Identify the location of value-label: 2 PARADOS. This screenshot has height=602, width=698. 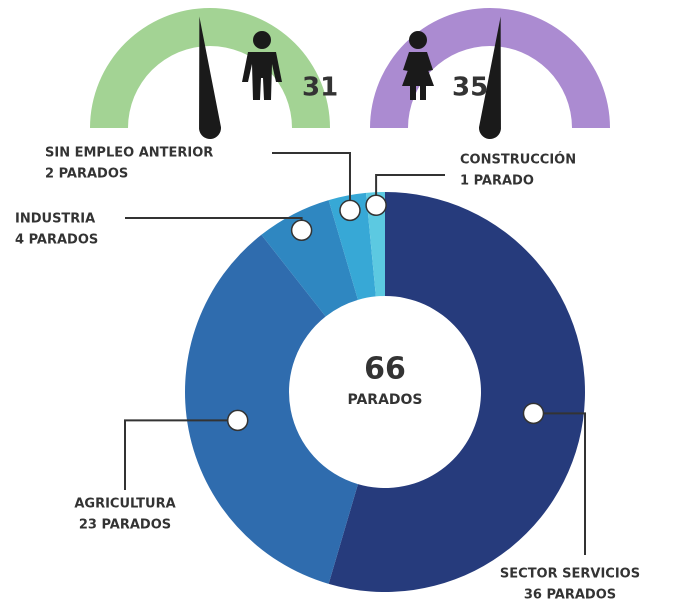
(86, 174).